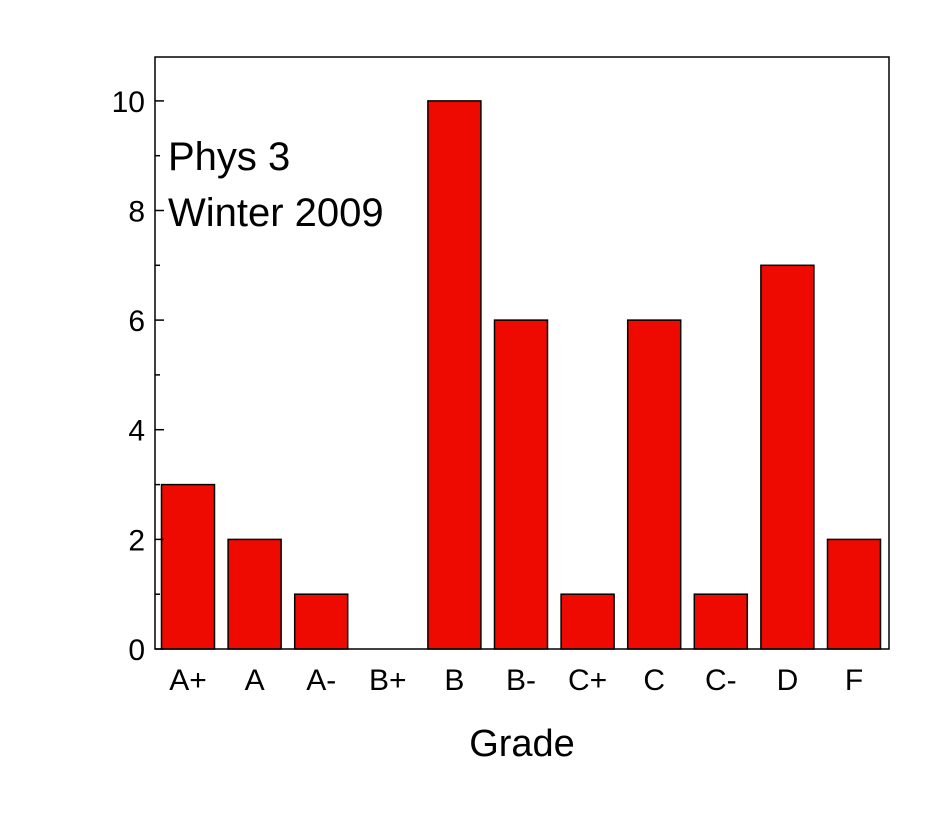  I want to click on x-axis: A+ A A- B+ B B- C+ C C- D F, so click(516, 680).